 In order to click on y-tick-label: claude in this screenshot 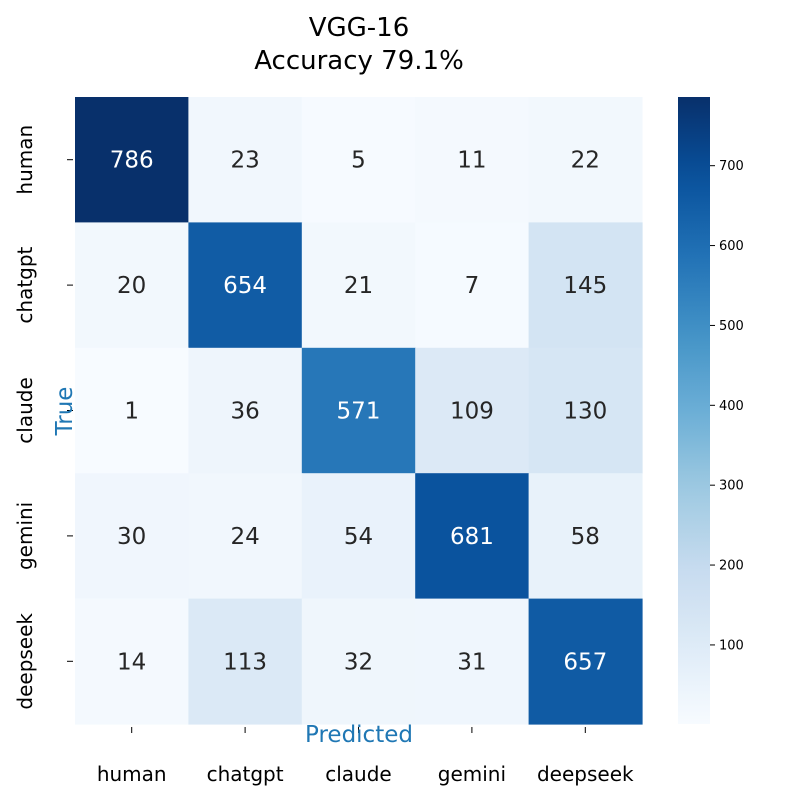, I will do `click(25, 410)`.